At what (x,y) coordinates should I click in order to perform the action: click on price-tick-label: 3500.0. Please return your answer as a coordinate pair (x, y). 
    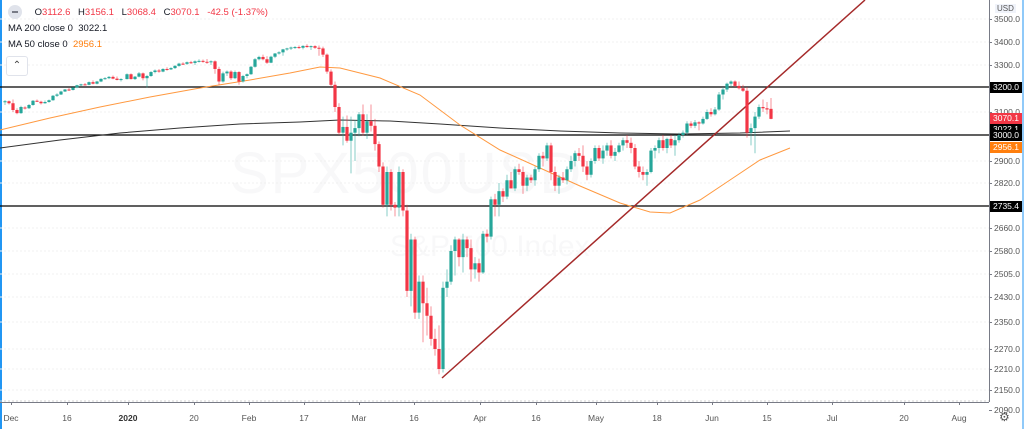
    Looking at the image, I should click on (1007, 19).